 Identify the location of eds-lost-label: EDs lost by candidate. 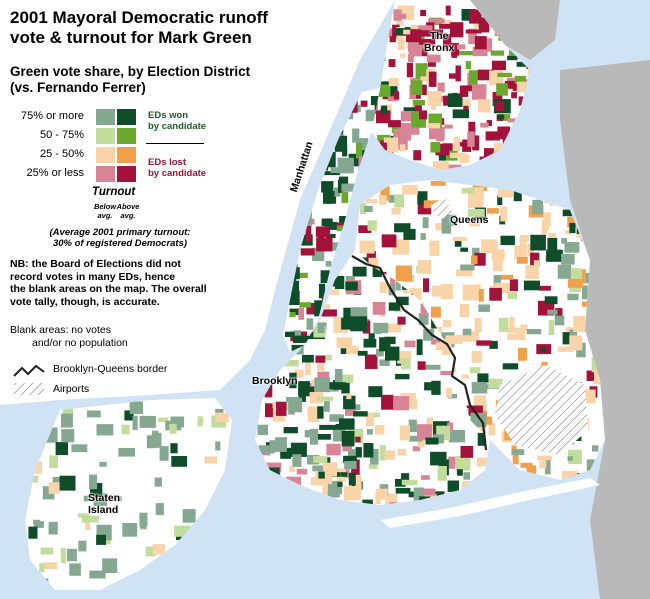
(177, 168).